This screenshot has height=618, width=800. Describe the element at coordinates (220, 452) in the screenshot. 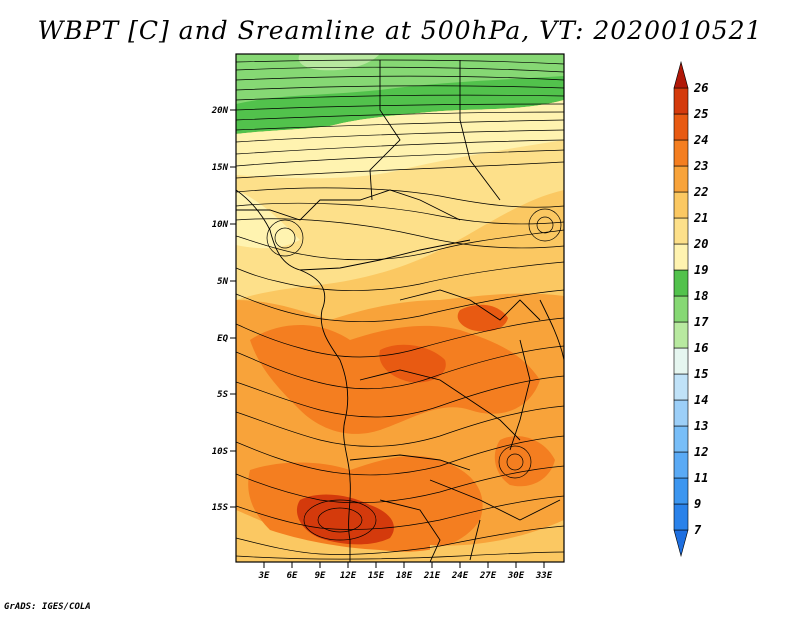

I see `lat-tick-label: 10S` at that location.